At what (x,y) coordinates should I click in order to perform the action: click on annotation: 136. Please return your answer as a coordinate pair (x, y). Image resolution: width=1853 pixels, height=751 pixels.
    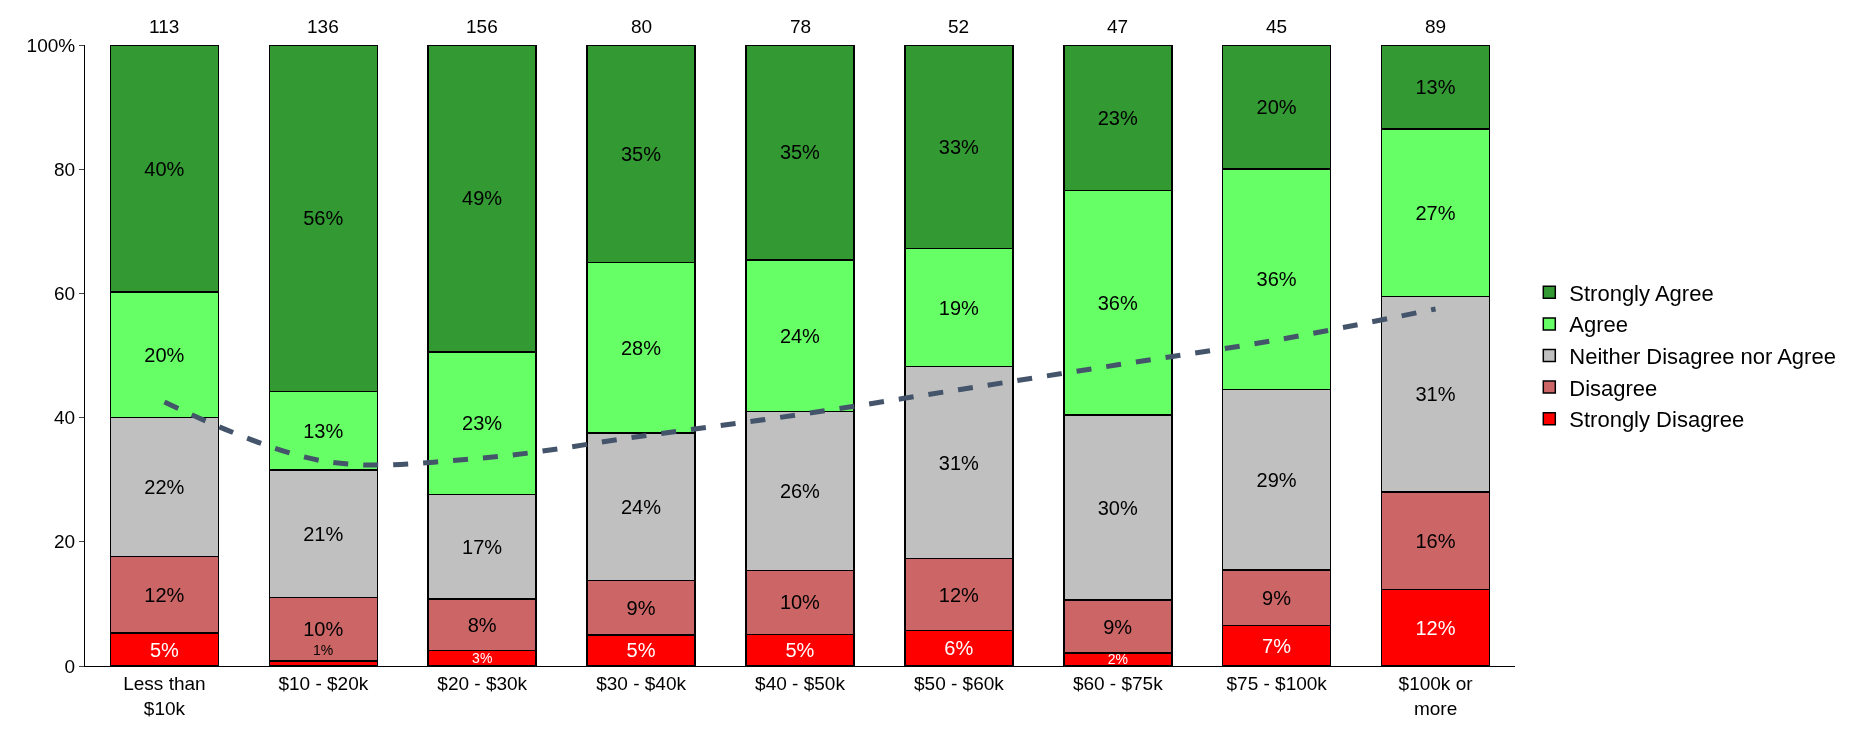
    Looking at the image, I should click on (323, 26).